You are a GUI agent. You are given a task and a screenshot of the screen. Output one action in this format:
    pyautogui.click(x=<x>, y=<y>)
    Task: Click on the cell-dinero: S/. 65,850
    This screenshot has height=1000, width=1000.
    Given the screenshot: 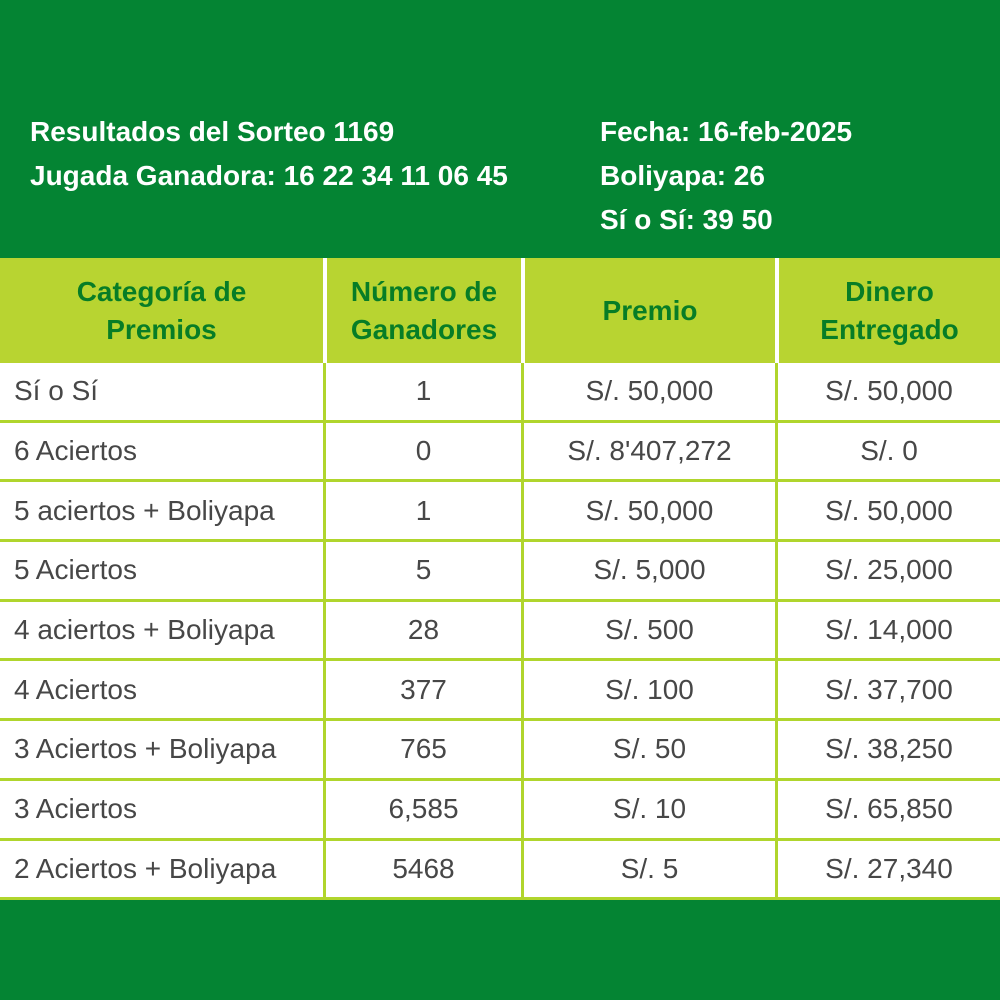 What is the action you would take?
    pyautogui.click(x=887, y=809)
    